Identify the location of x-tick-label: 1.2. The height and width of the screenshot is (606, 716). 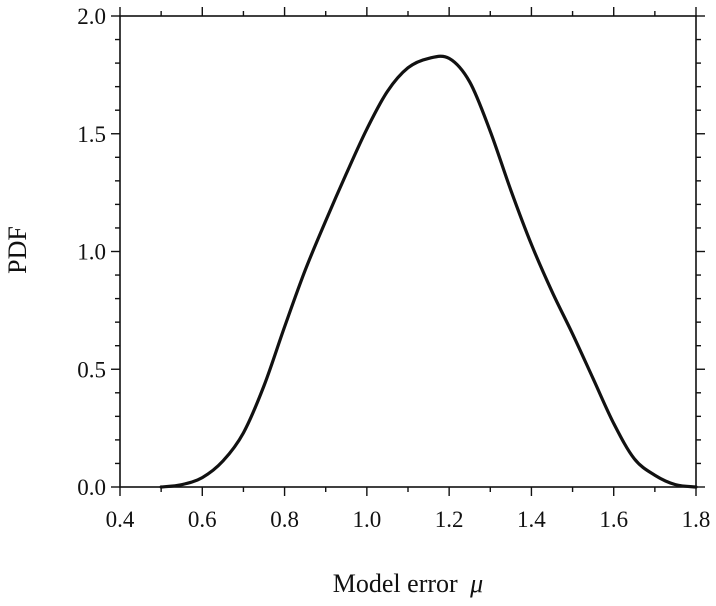
(449, 519).